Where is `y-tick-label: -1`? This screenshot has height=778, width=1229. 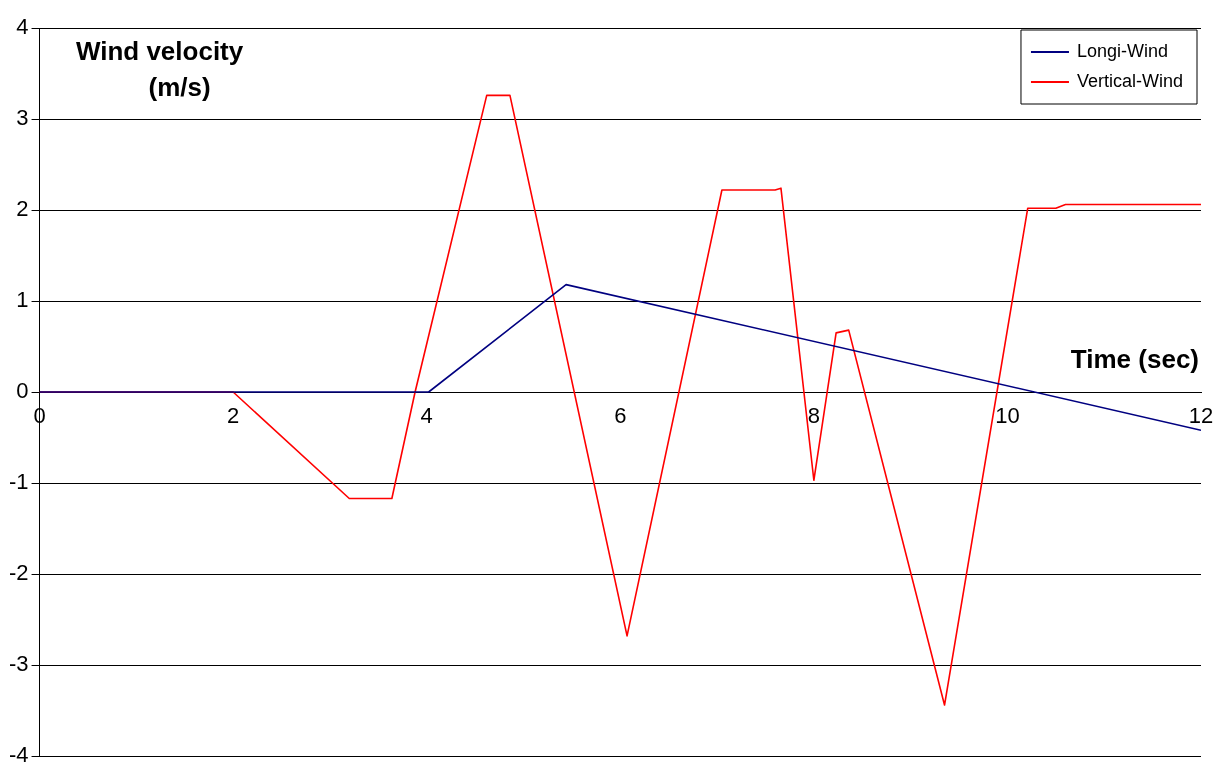 y-tick-label: -1 is located at coordinates (19, 482).